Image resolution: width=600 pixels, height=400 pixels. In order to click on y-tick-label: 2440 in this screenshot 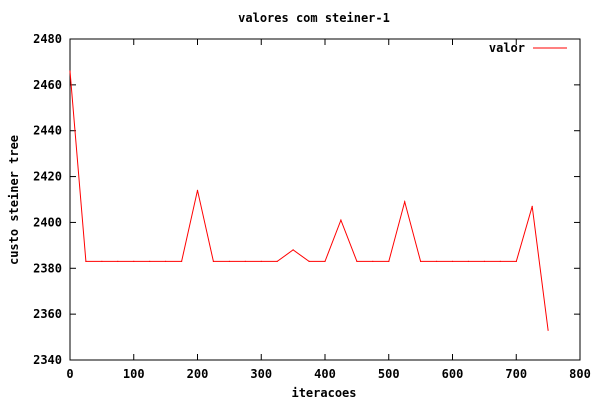, I will do `click(47, 131)`.